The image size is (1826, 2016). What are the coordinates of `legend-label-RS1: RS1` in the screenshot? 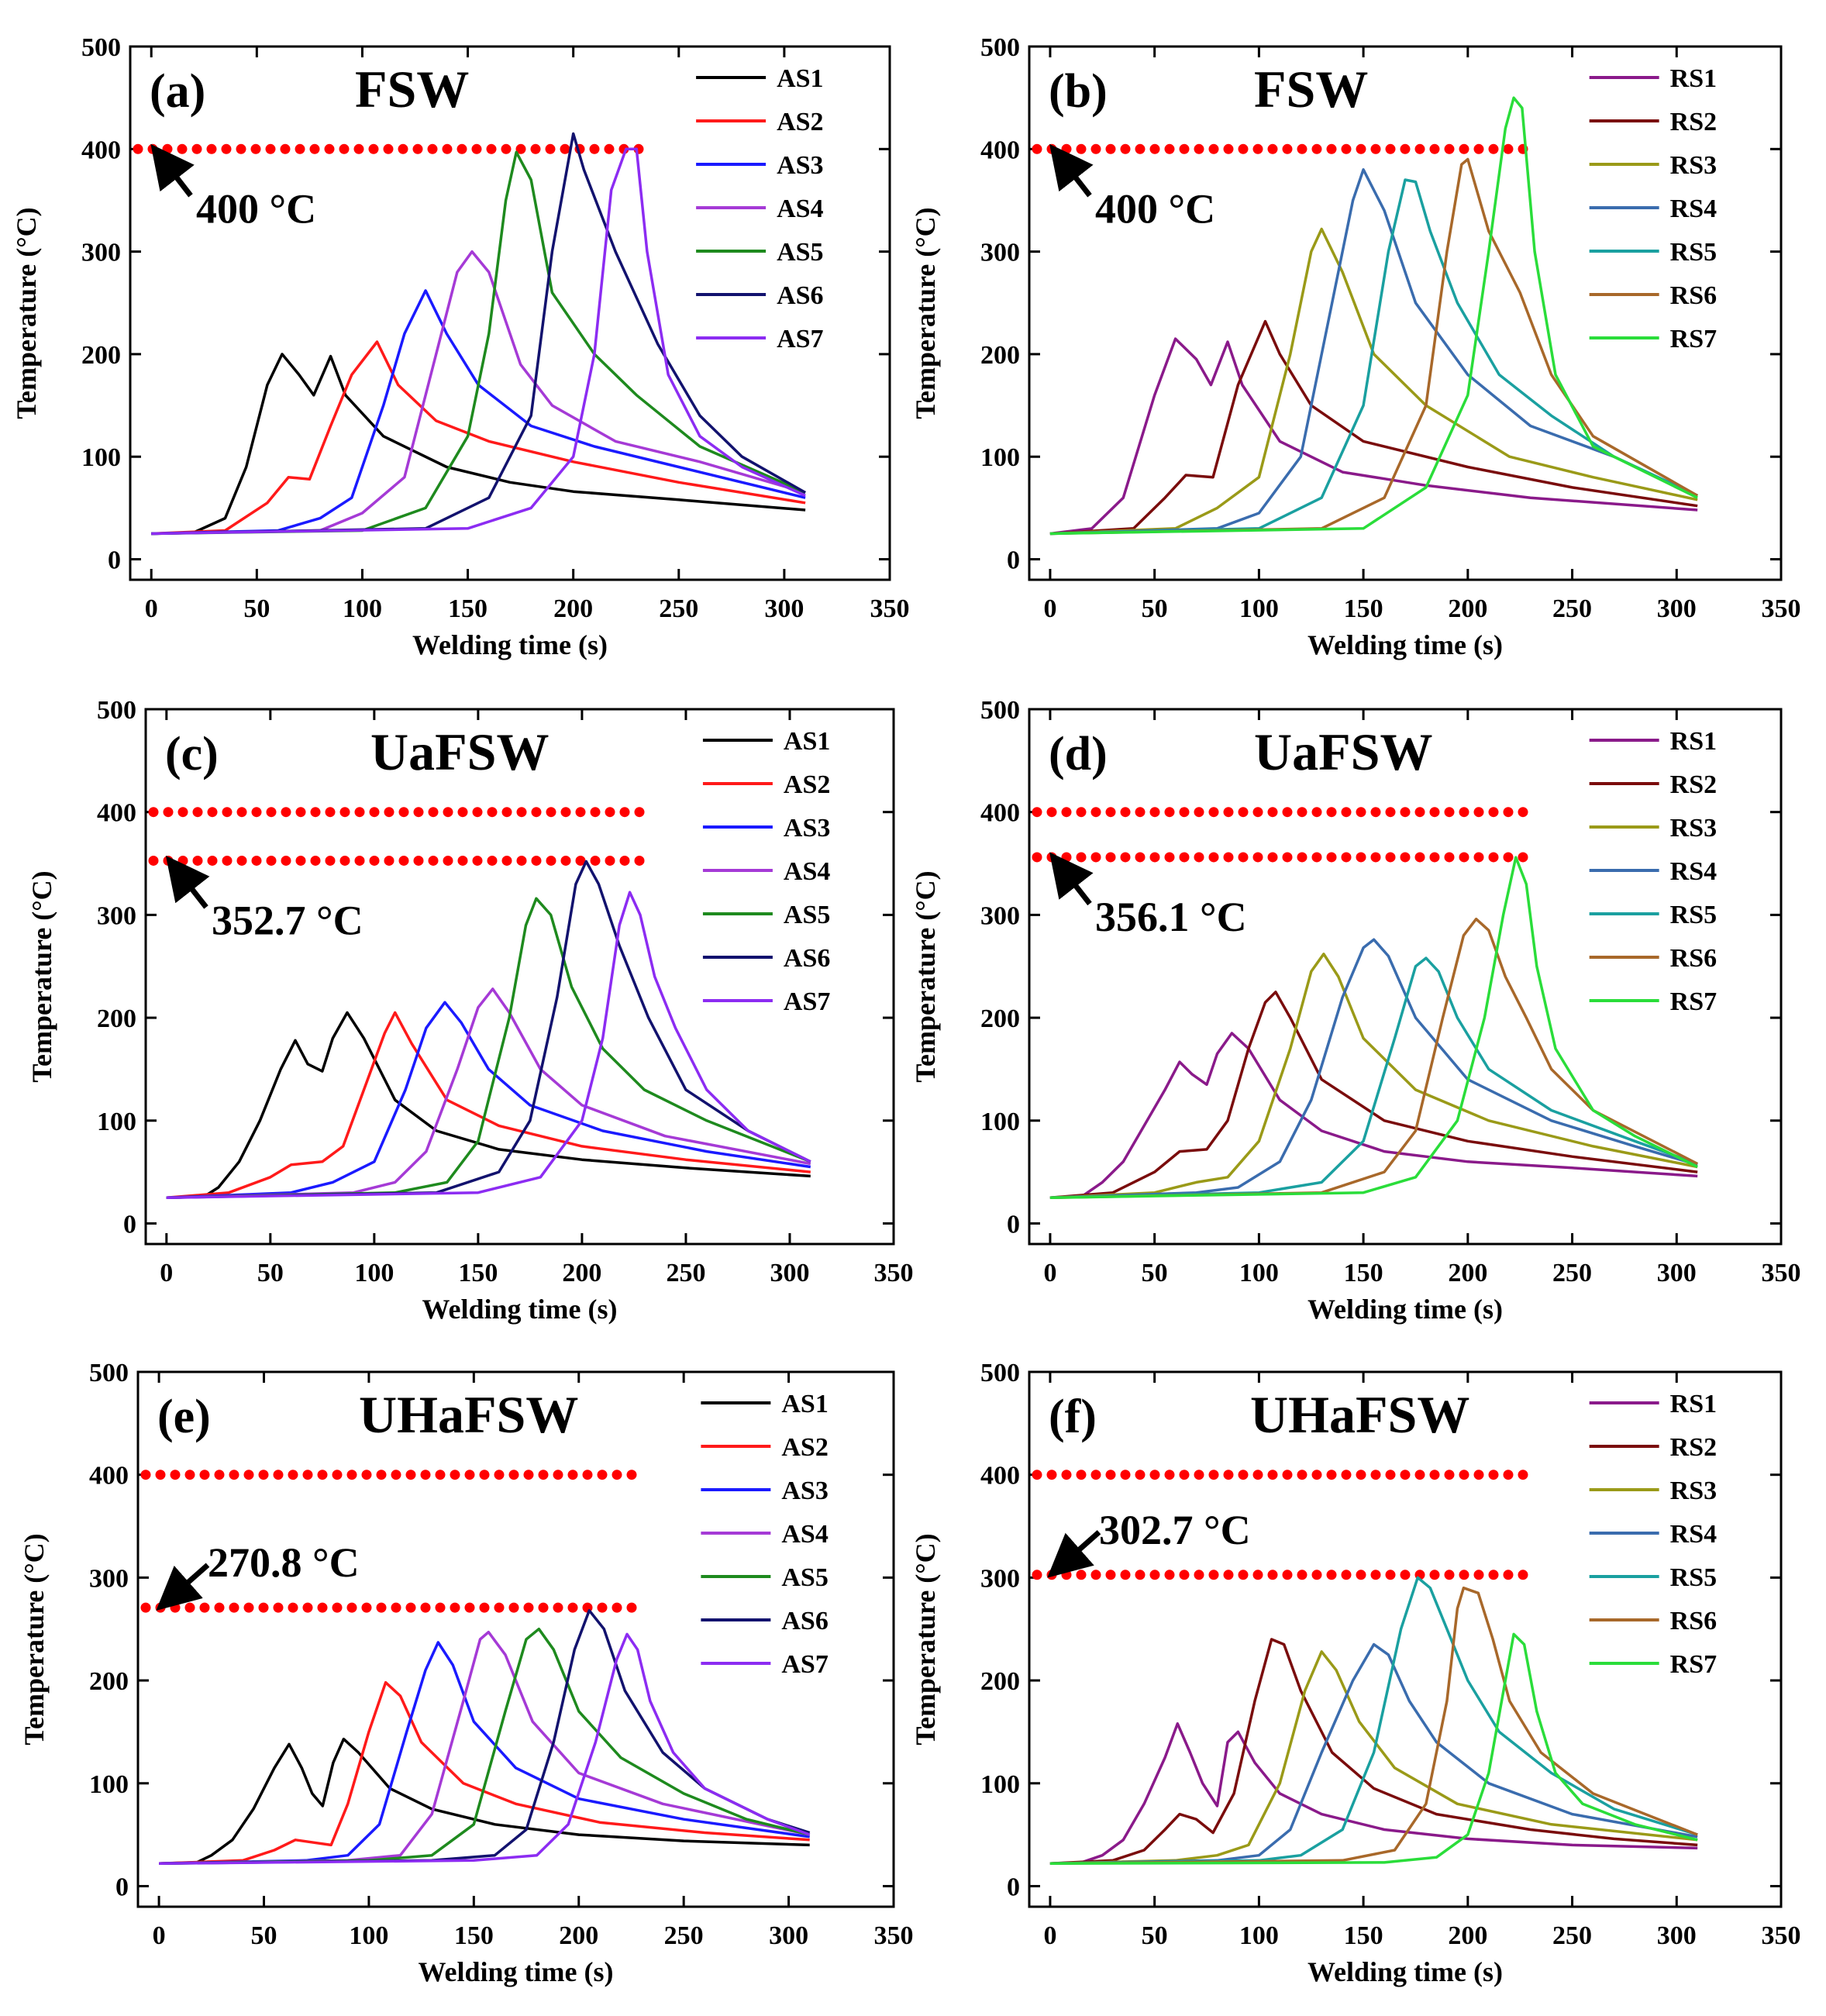 It's located at (1694, 741).